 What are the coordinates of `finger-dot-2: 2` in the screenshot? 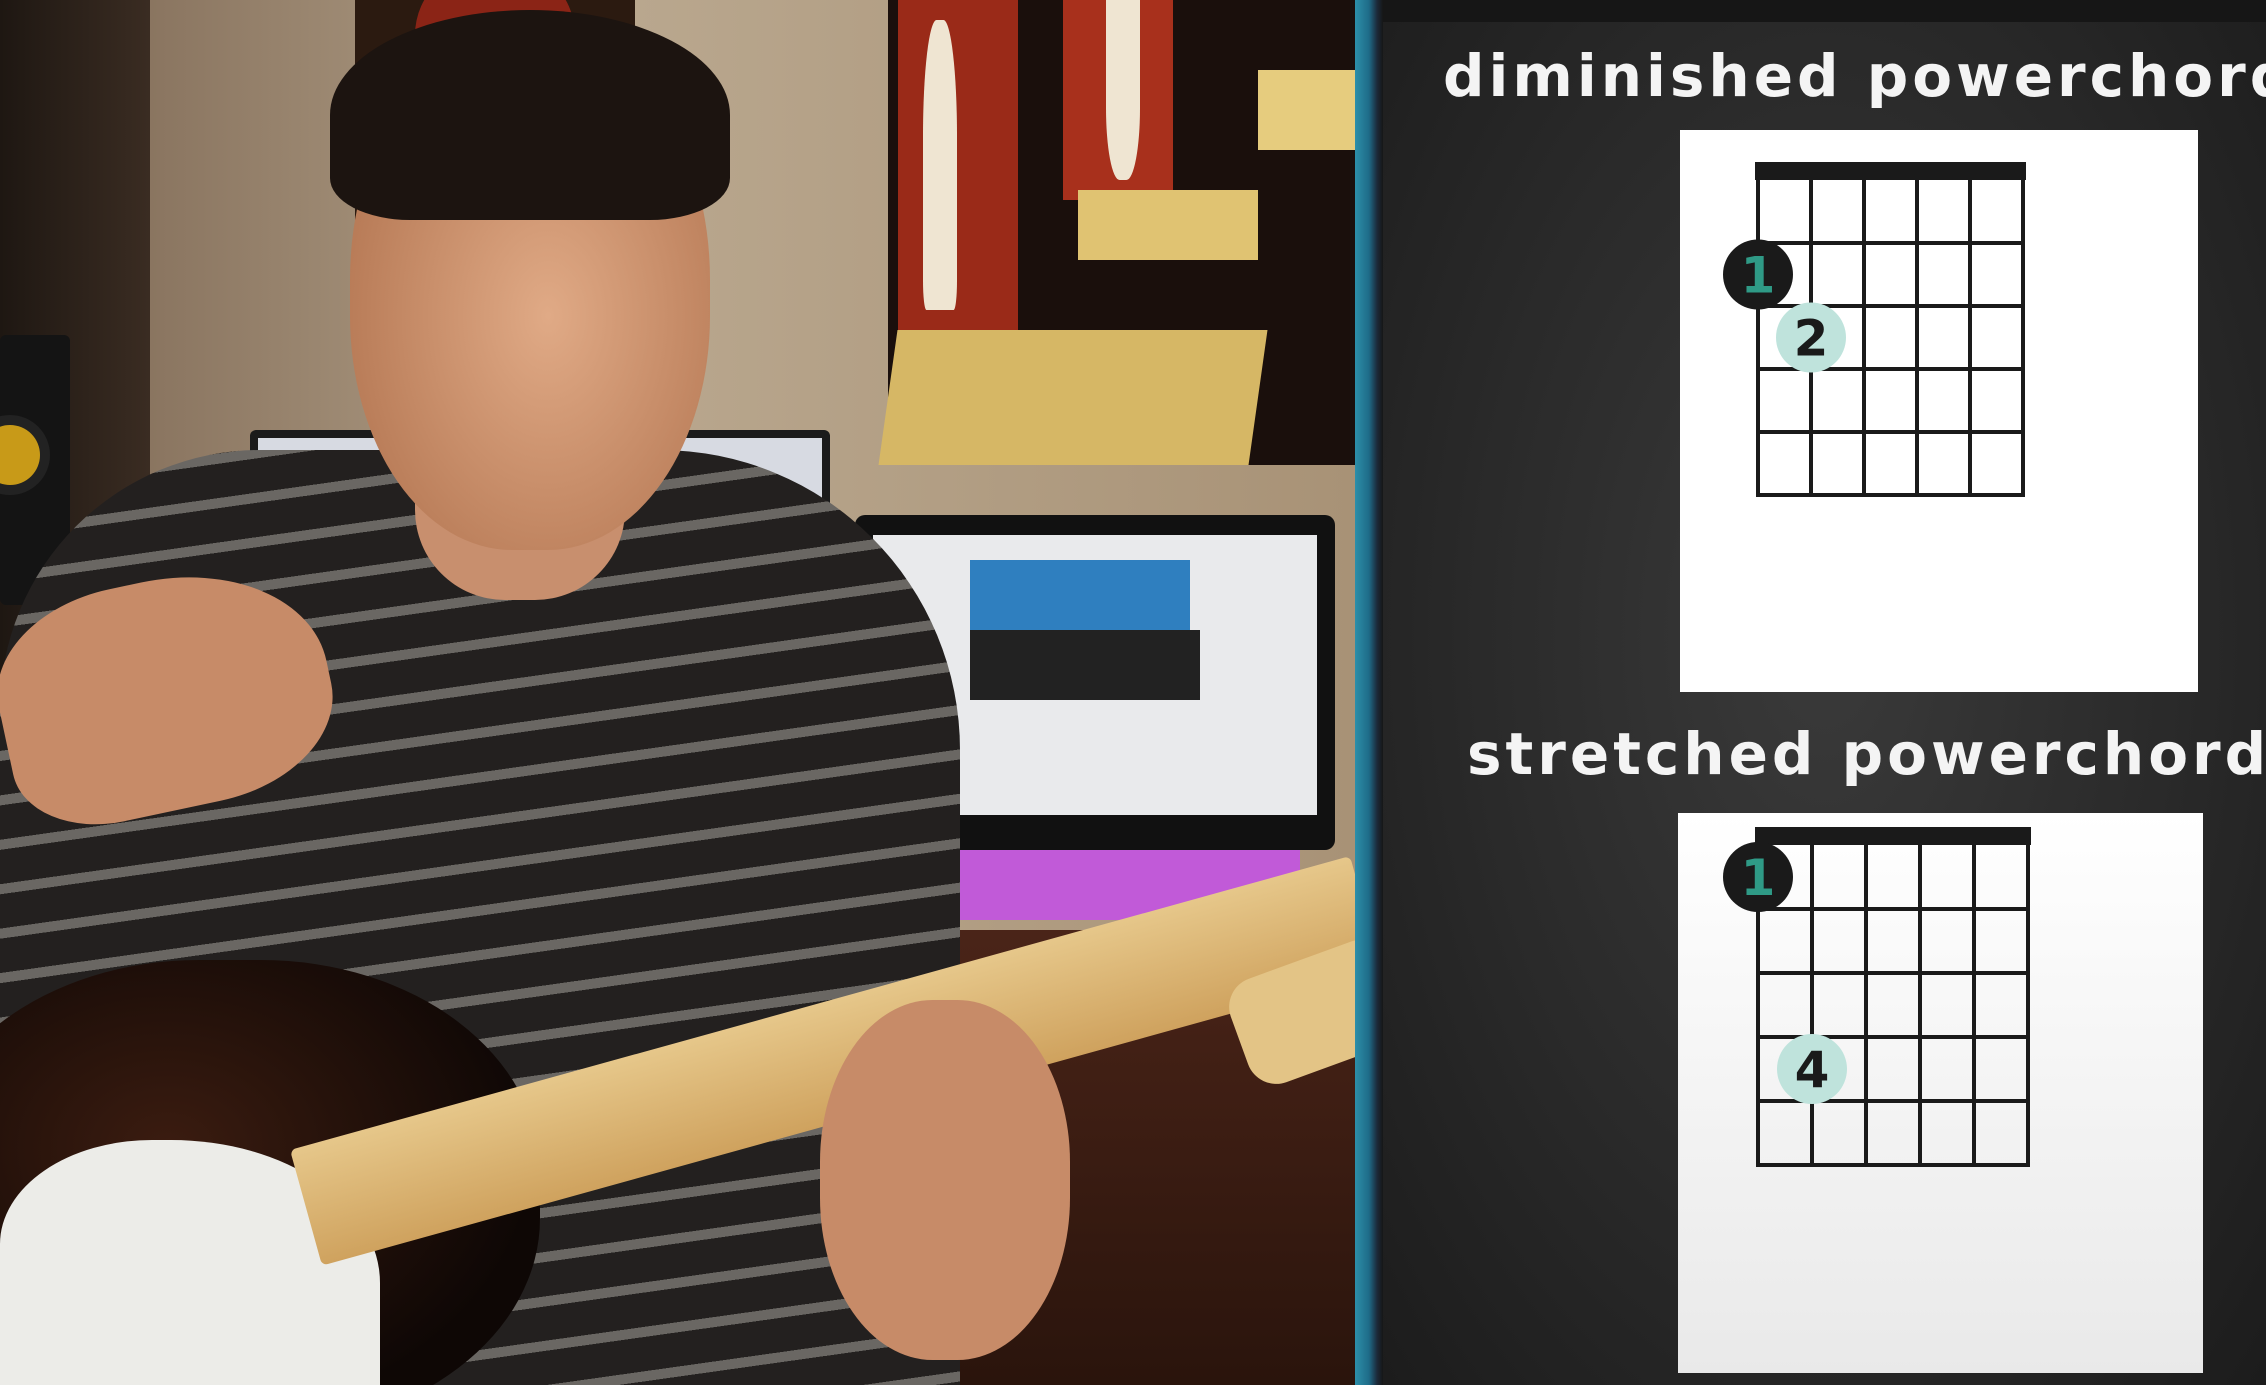 It's located at (1811, 337).